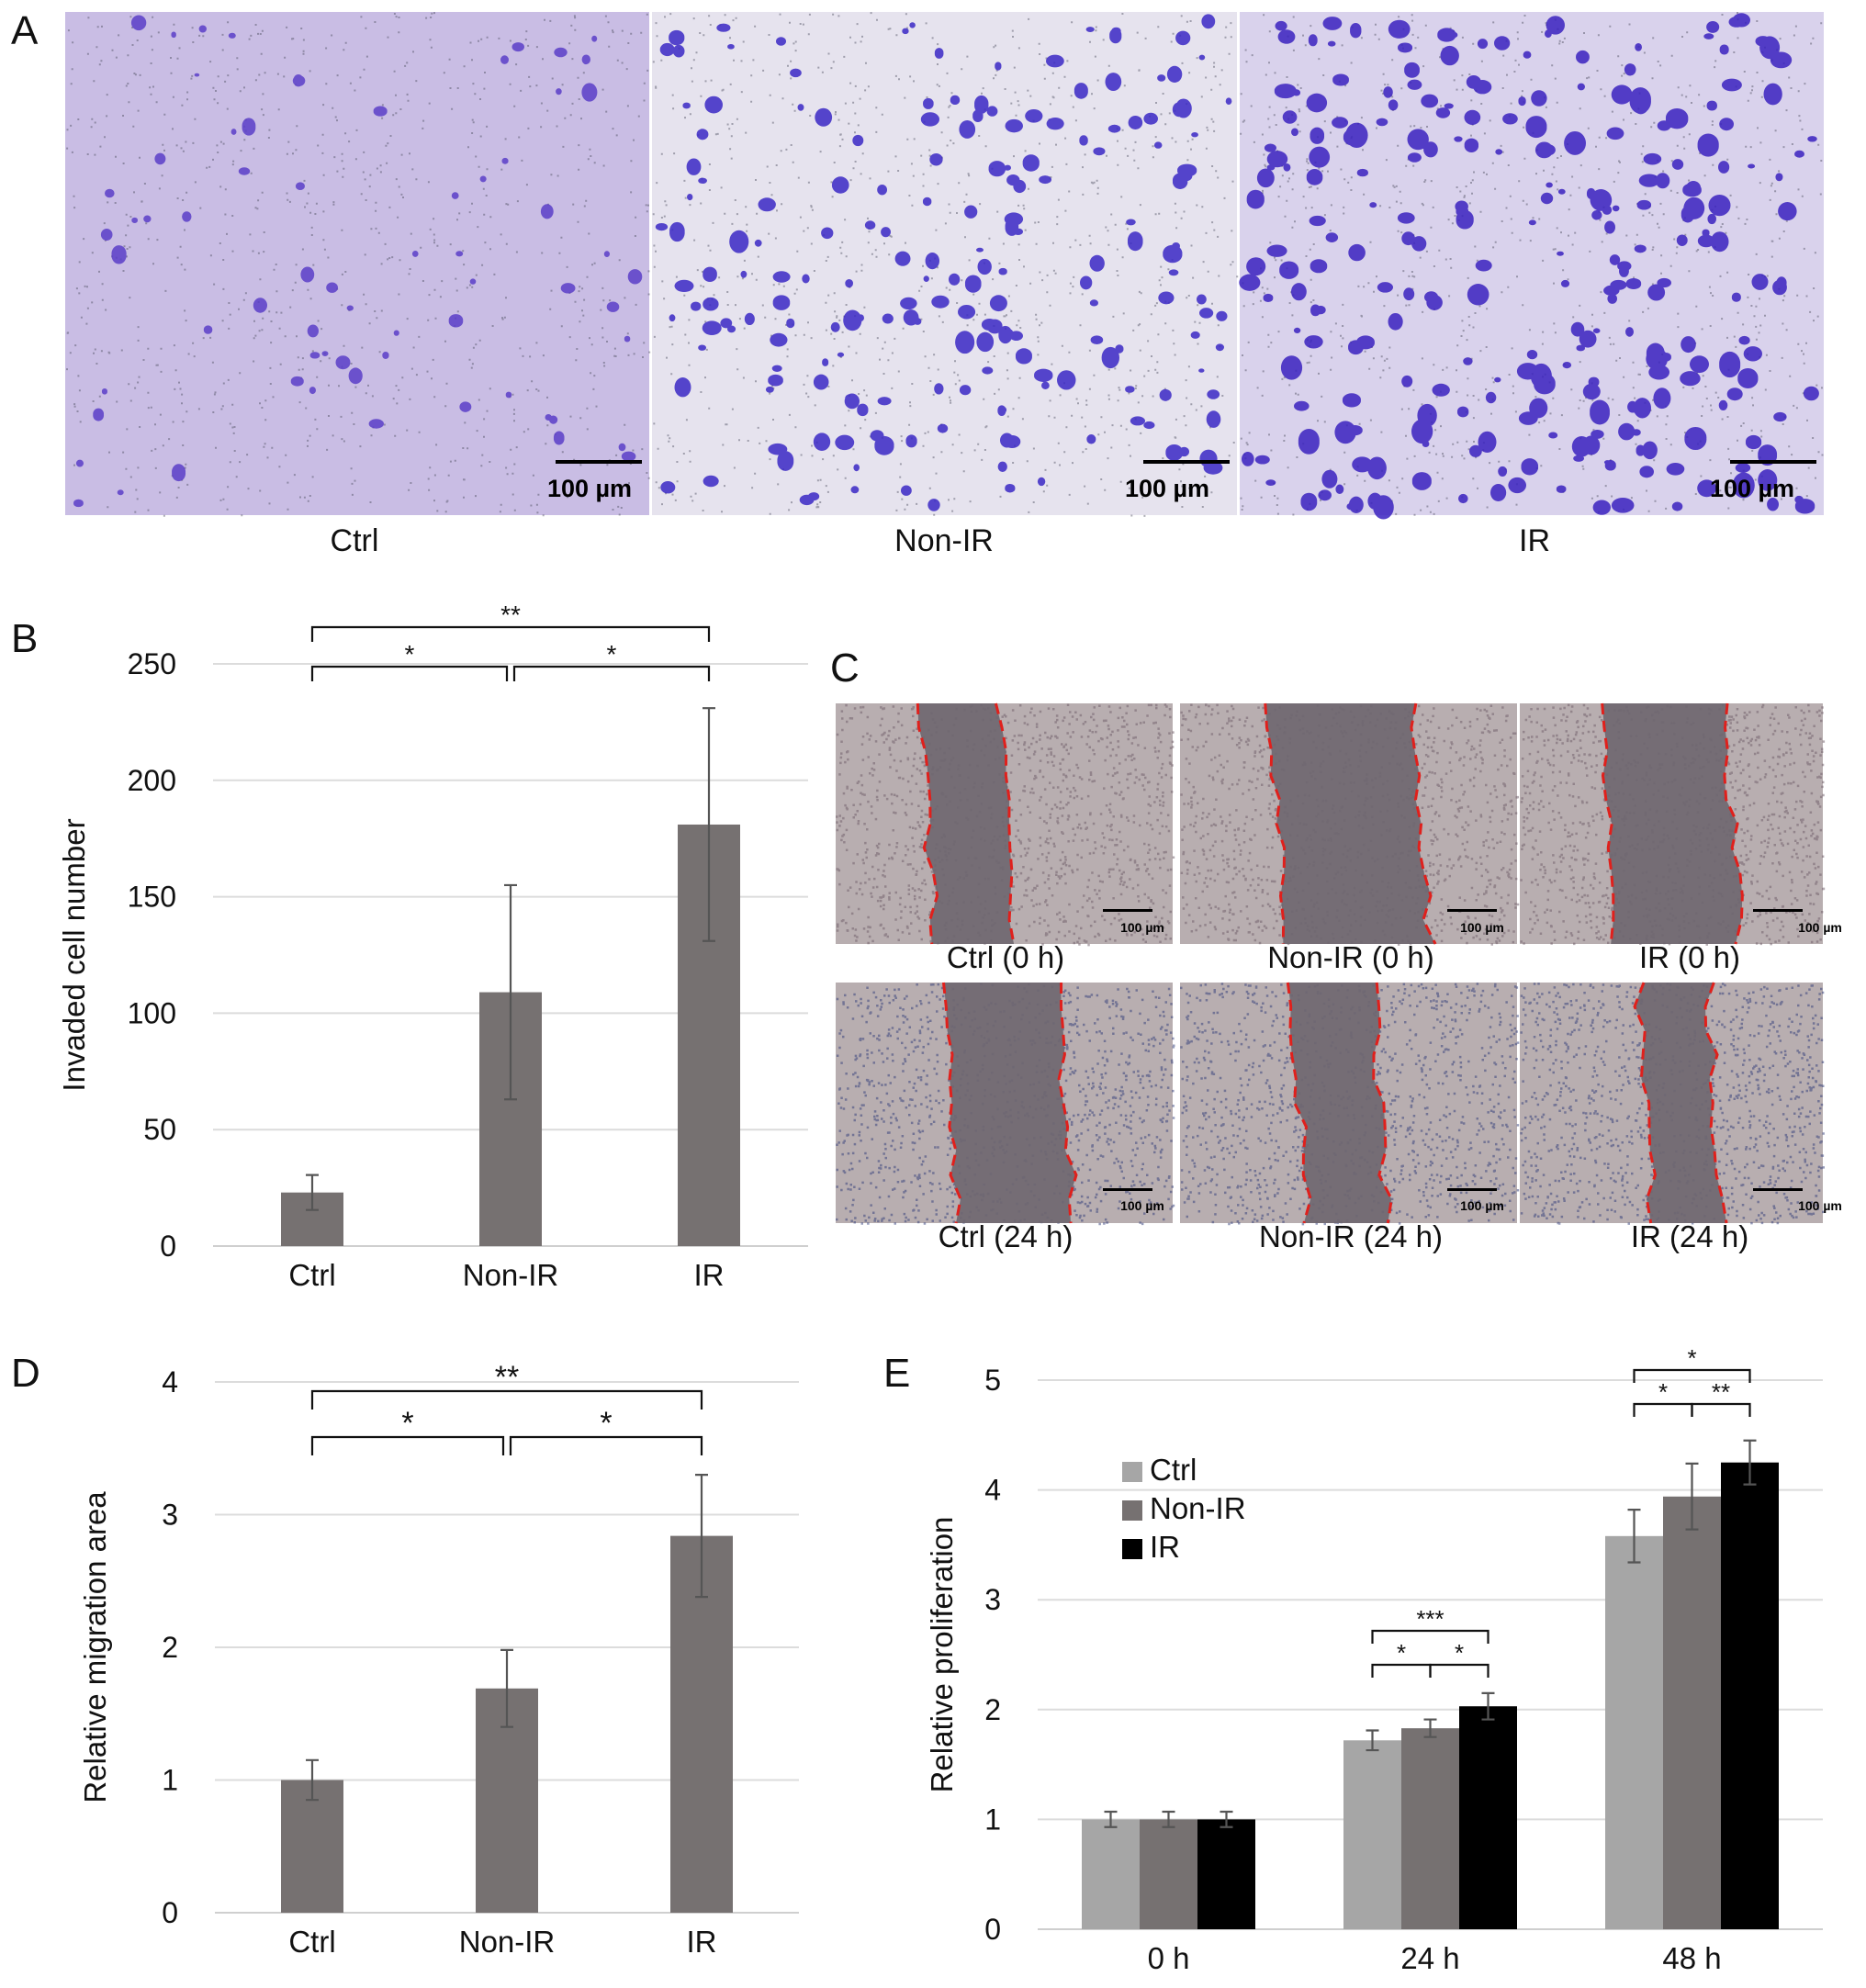  Describe the element at coordinates (992, 1491) in the screenshot. I see `y-tick-label: 4` at that location.